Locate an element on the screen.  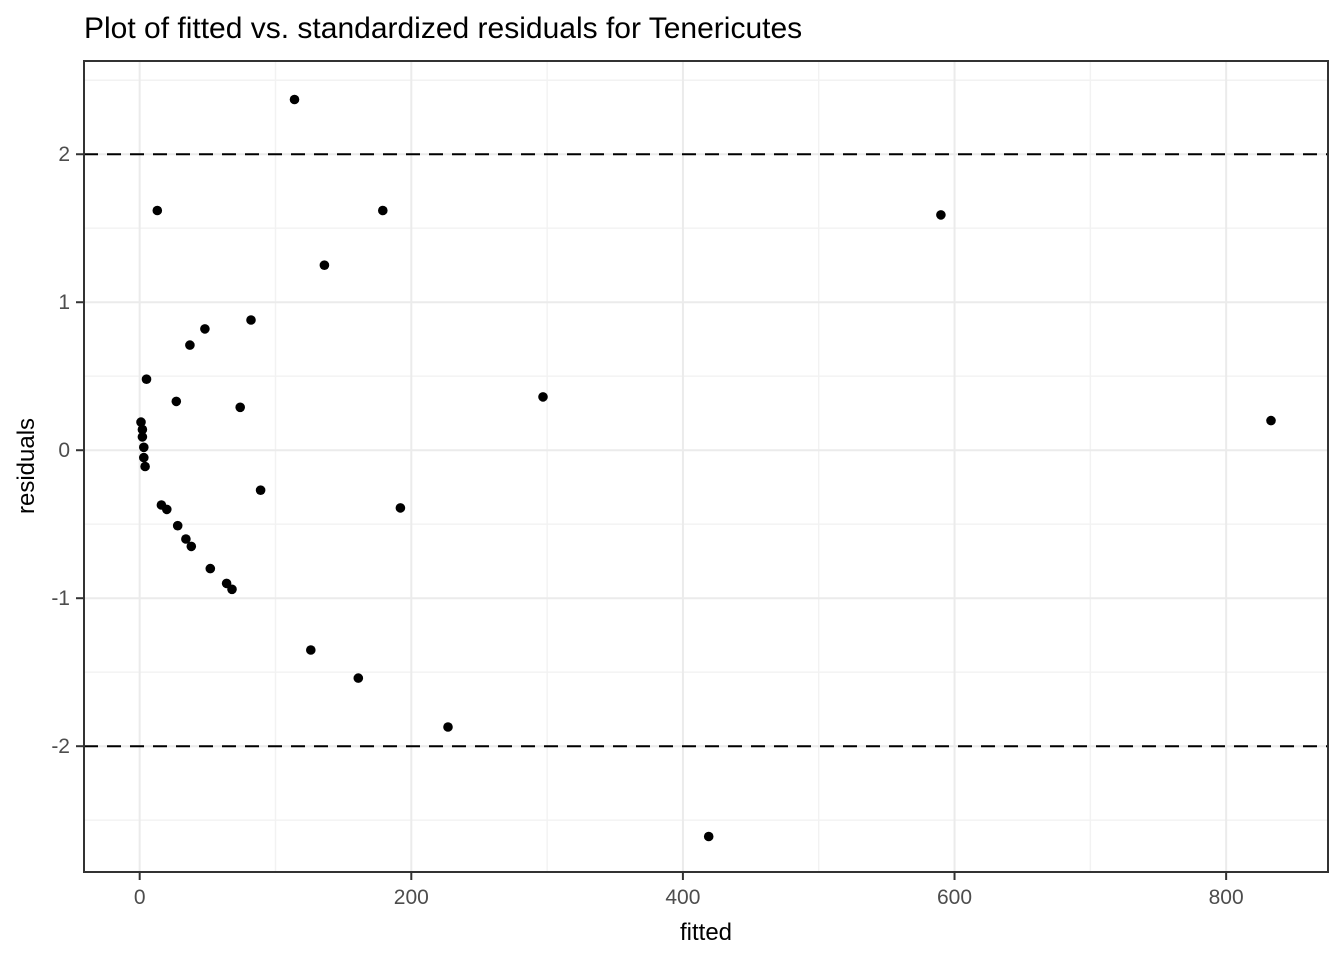
x-axis-title: fitted is located at coordinates (706, 932).